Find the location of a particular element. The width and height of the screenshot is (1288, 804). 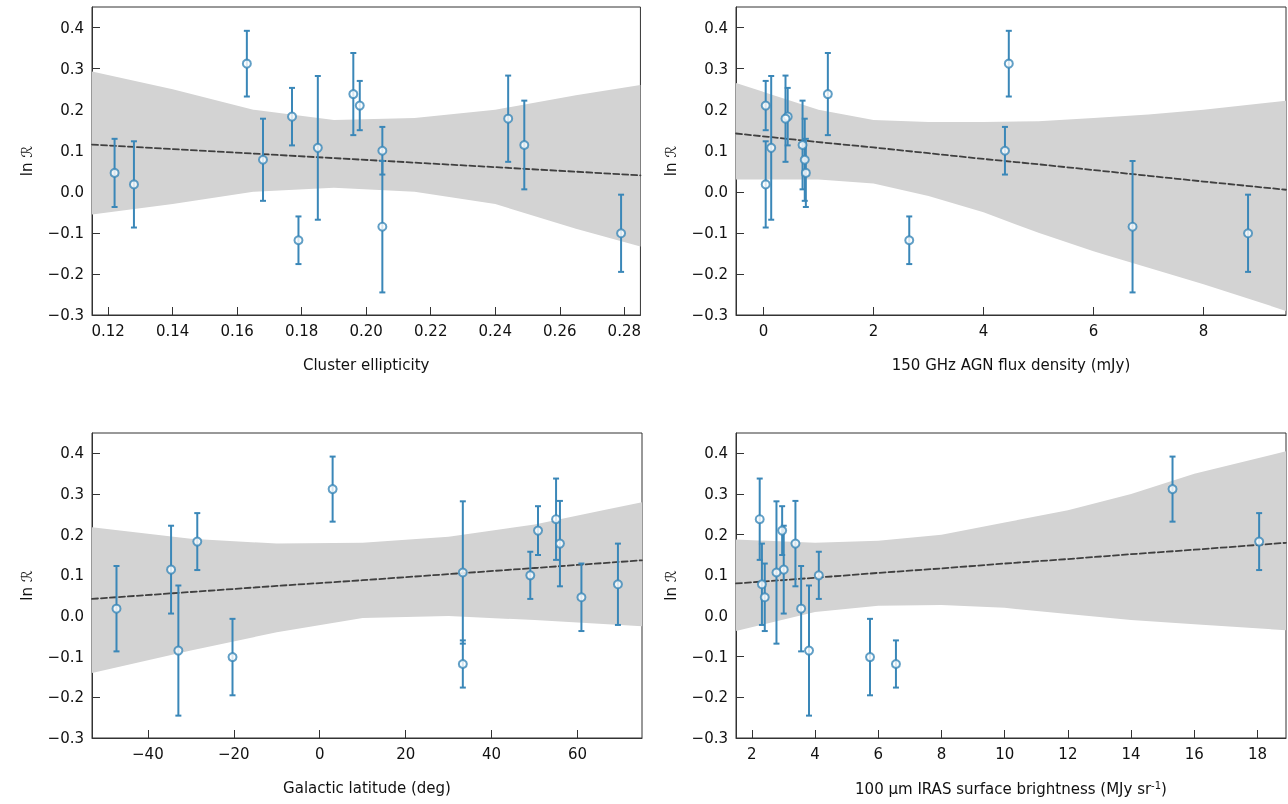

x-tick-label: 0.24 is located at coordinates (495, 330).